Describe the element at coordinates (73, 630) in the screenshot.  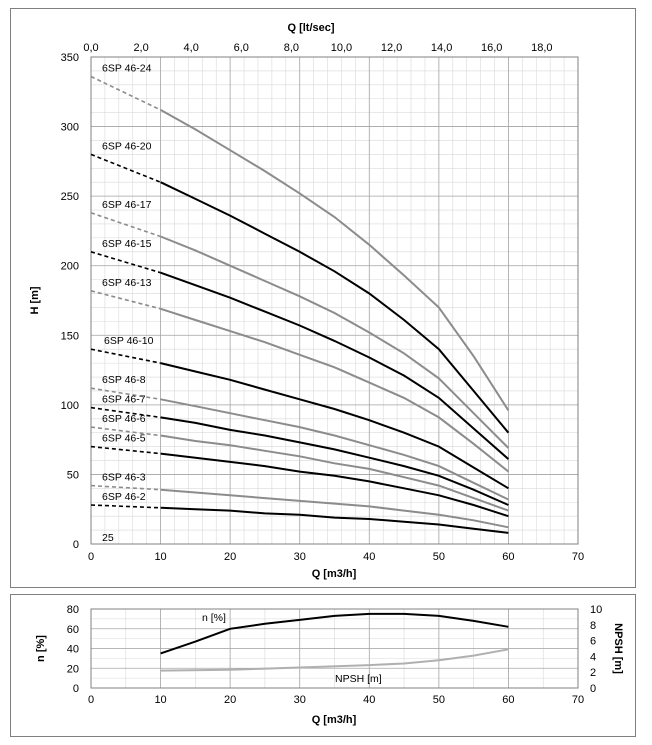
I see `eff-y-tick-label: 60` at that location.